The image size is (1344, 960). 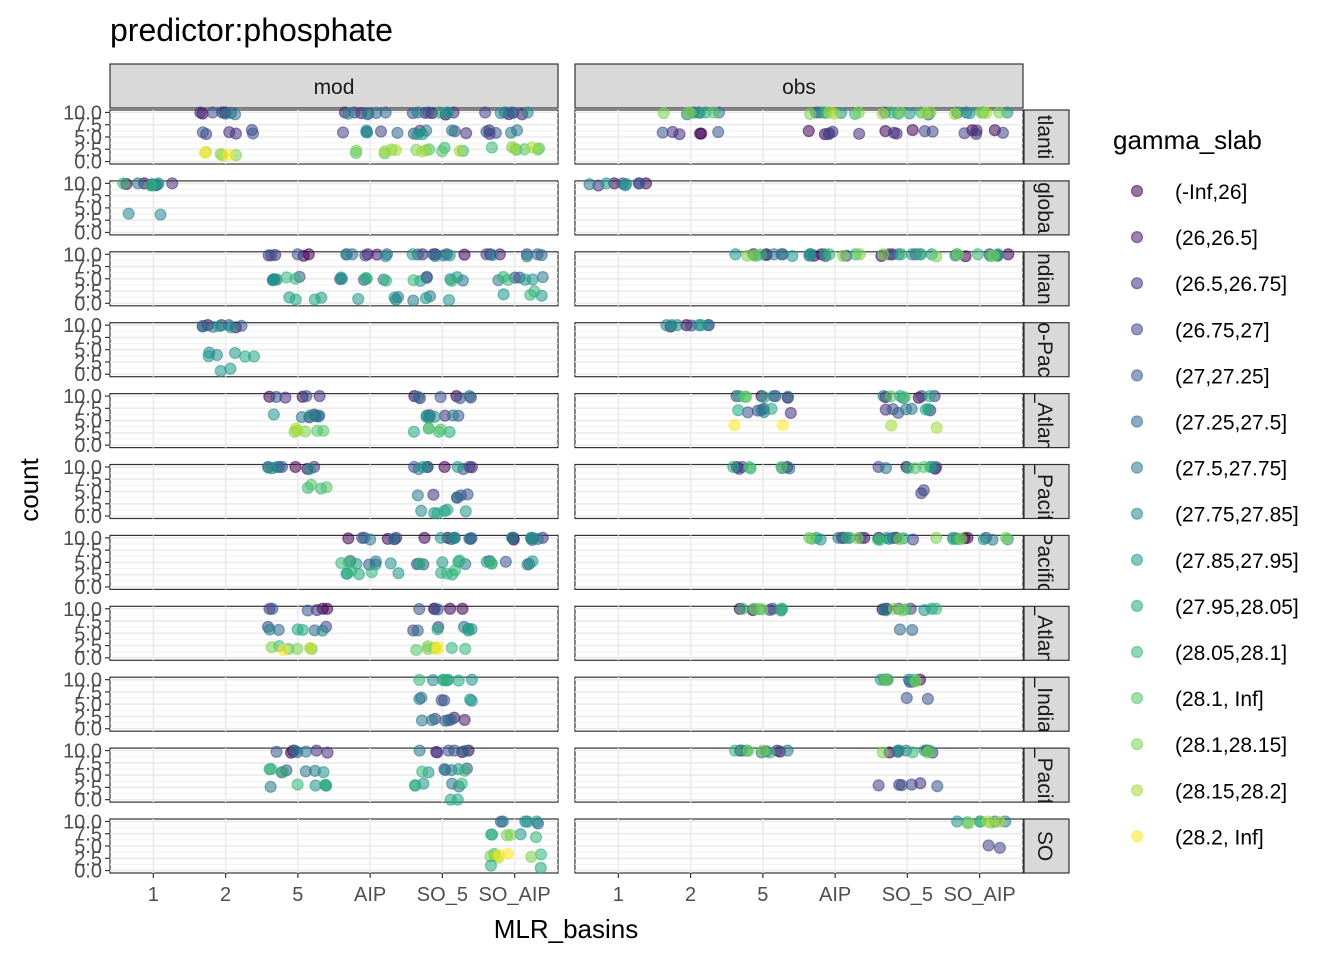 What do you see at coordinates (1044, 775) in the screenshot?
I see `row-strip-label: _Pacif` at bounding box center [1044, 775].